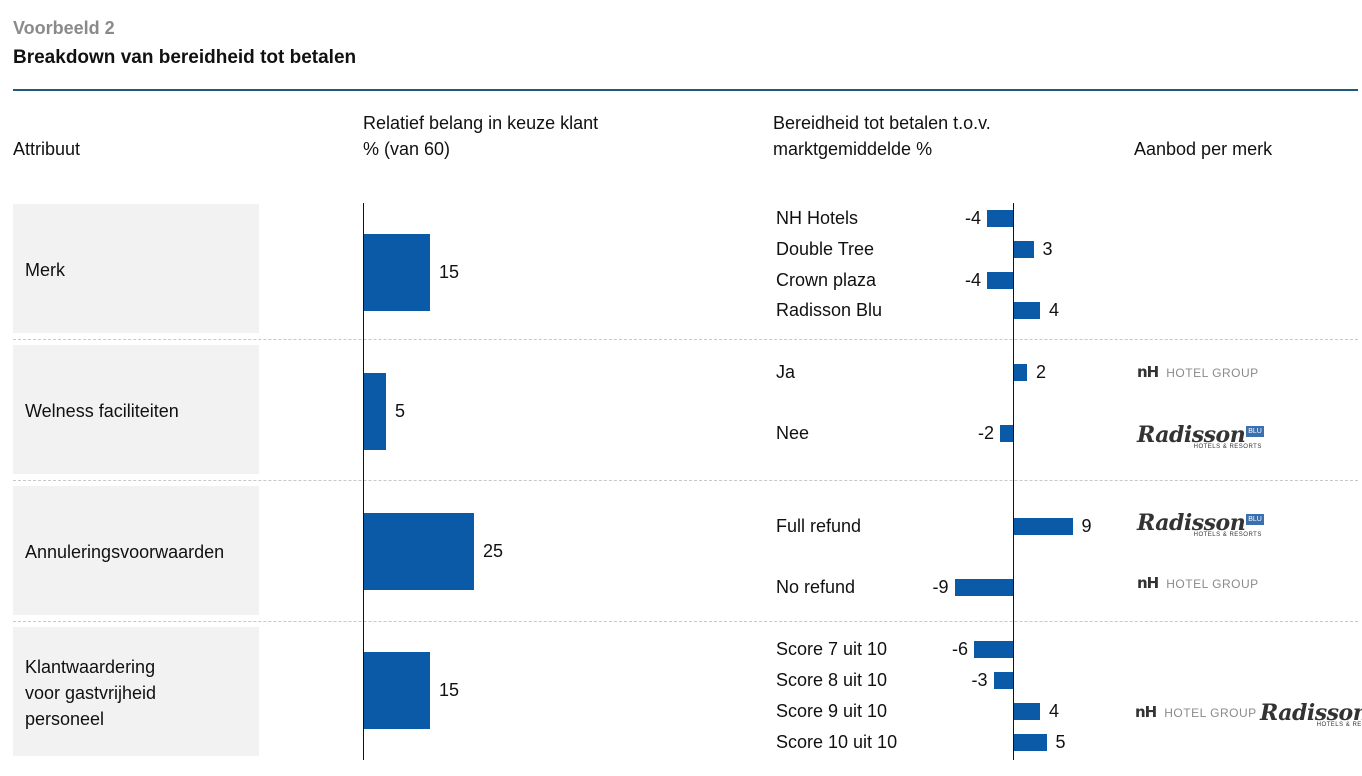 This screenshot has height=776, width=1362. What do you see at coordinates (1020, 372) in the screenshot?
I see `wtp-bar-ja` at bounding box center [1020, 372].